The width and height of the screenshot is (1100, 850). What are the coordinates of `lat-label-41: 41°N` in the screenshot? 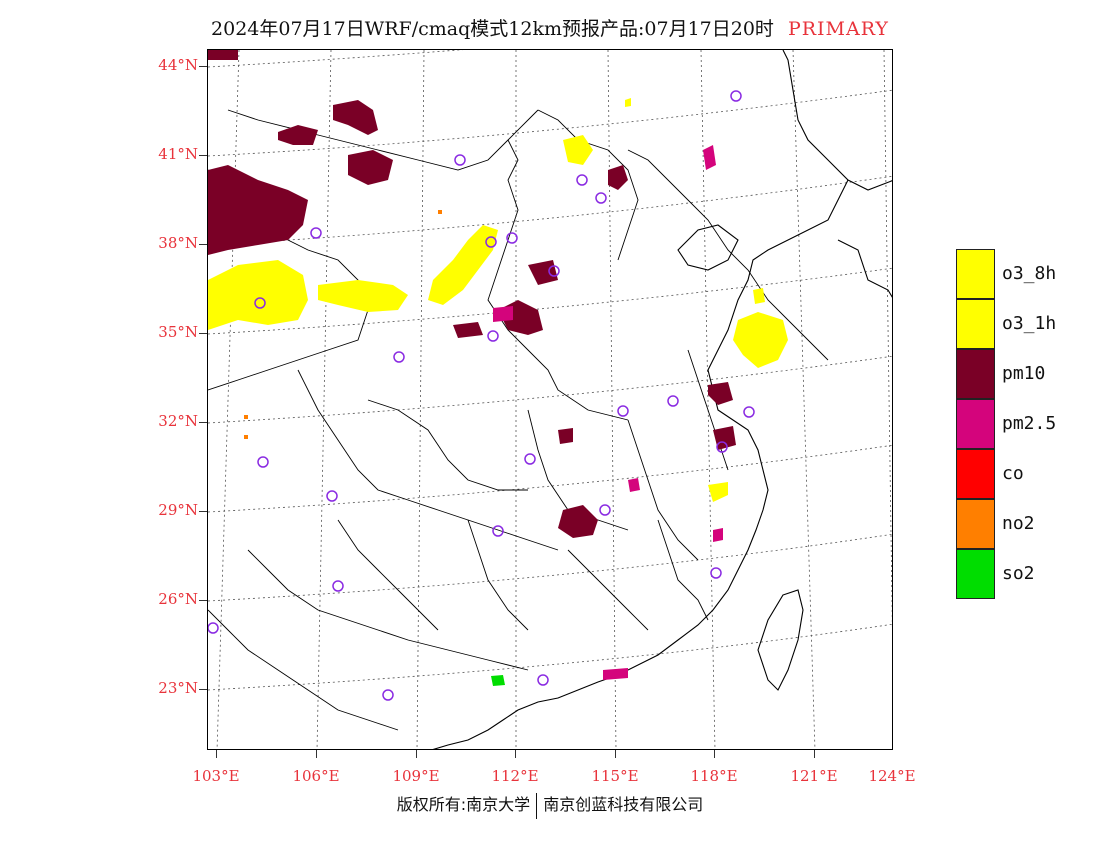 It's located at (178, 154).